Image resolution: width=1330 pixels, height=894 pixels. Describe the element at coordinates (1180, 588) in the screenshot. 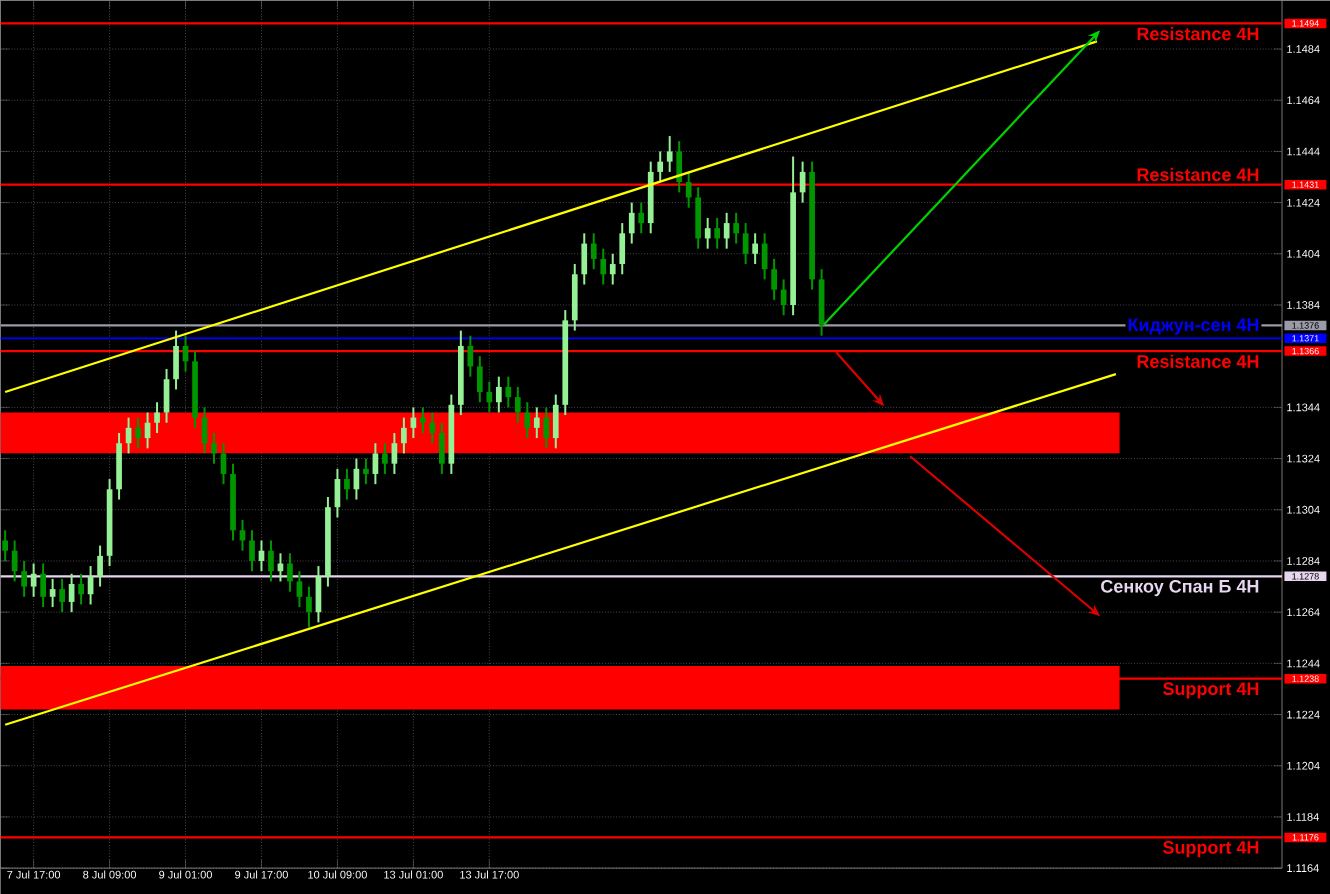

I see `ref-line-label: Сенкоу Спан Б 4H` at that location.